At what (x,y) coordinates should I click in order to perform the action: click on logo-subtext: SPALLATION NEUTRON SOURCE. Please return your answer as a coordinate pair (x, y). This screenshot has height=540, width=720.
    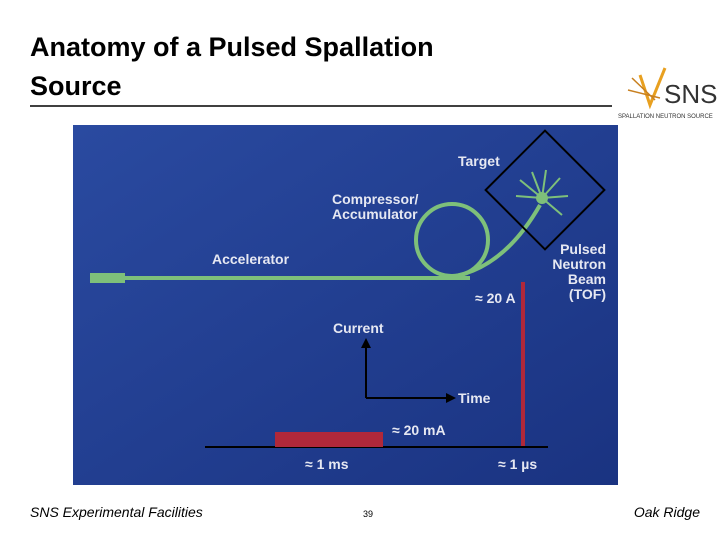
    Looking at the image, I should click on (665, 117).